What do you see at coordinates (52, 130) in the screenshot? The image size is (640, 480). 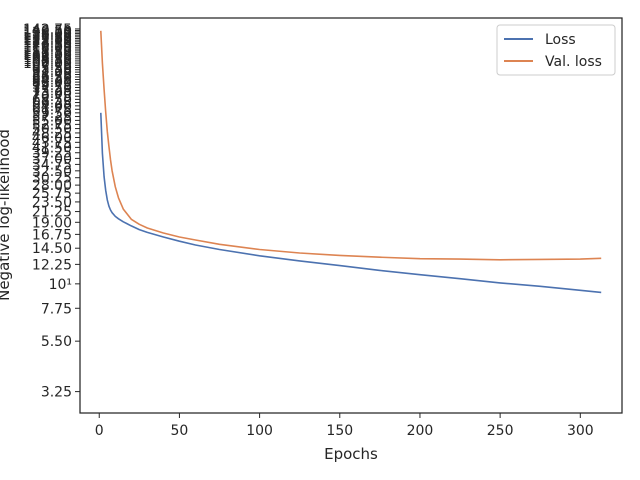 I see `y-tick-label: 50.50` at bounding box center [52, 130].